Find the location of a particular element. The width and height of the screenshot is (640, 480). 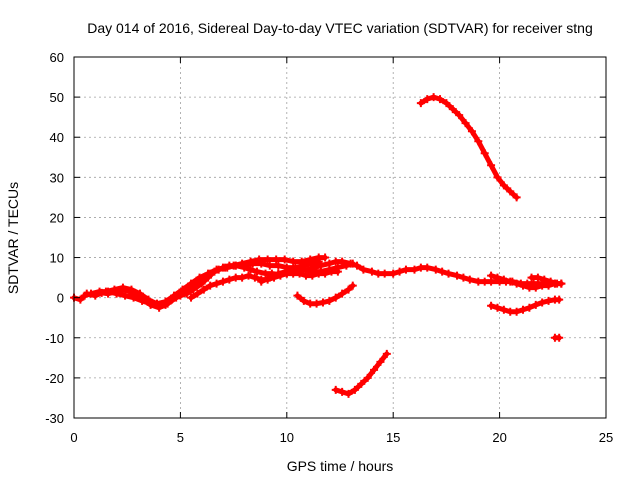

x-tick-label: 5 is located at coordinates (180, 437).